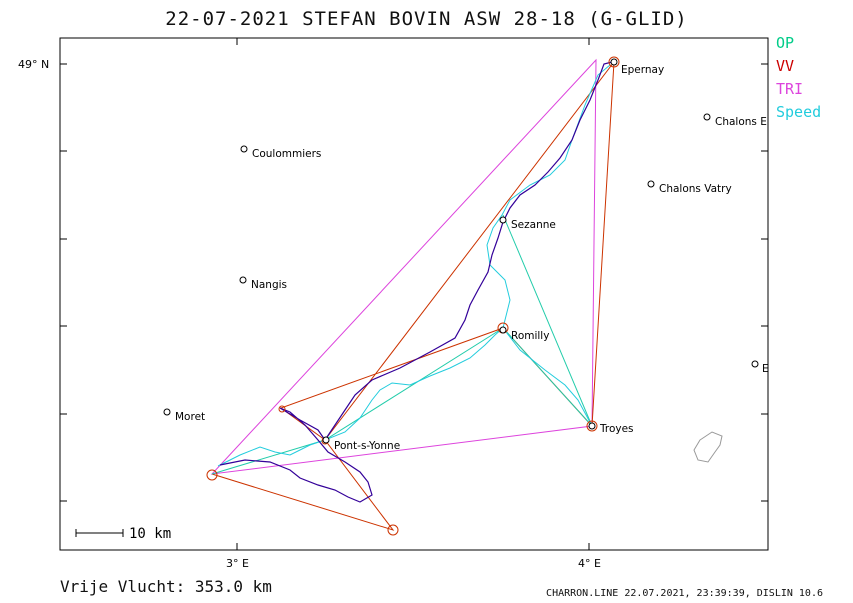 This screenshot has height=603, width=853. What do you see at coordinates (33, 64) in the screenshot?
I see `lat-label: 49° N` at bounding box center [33, 64].